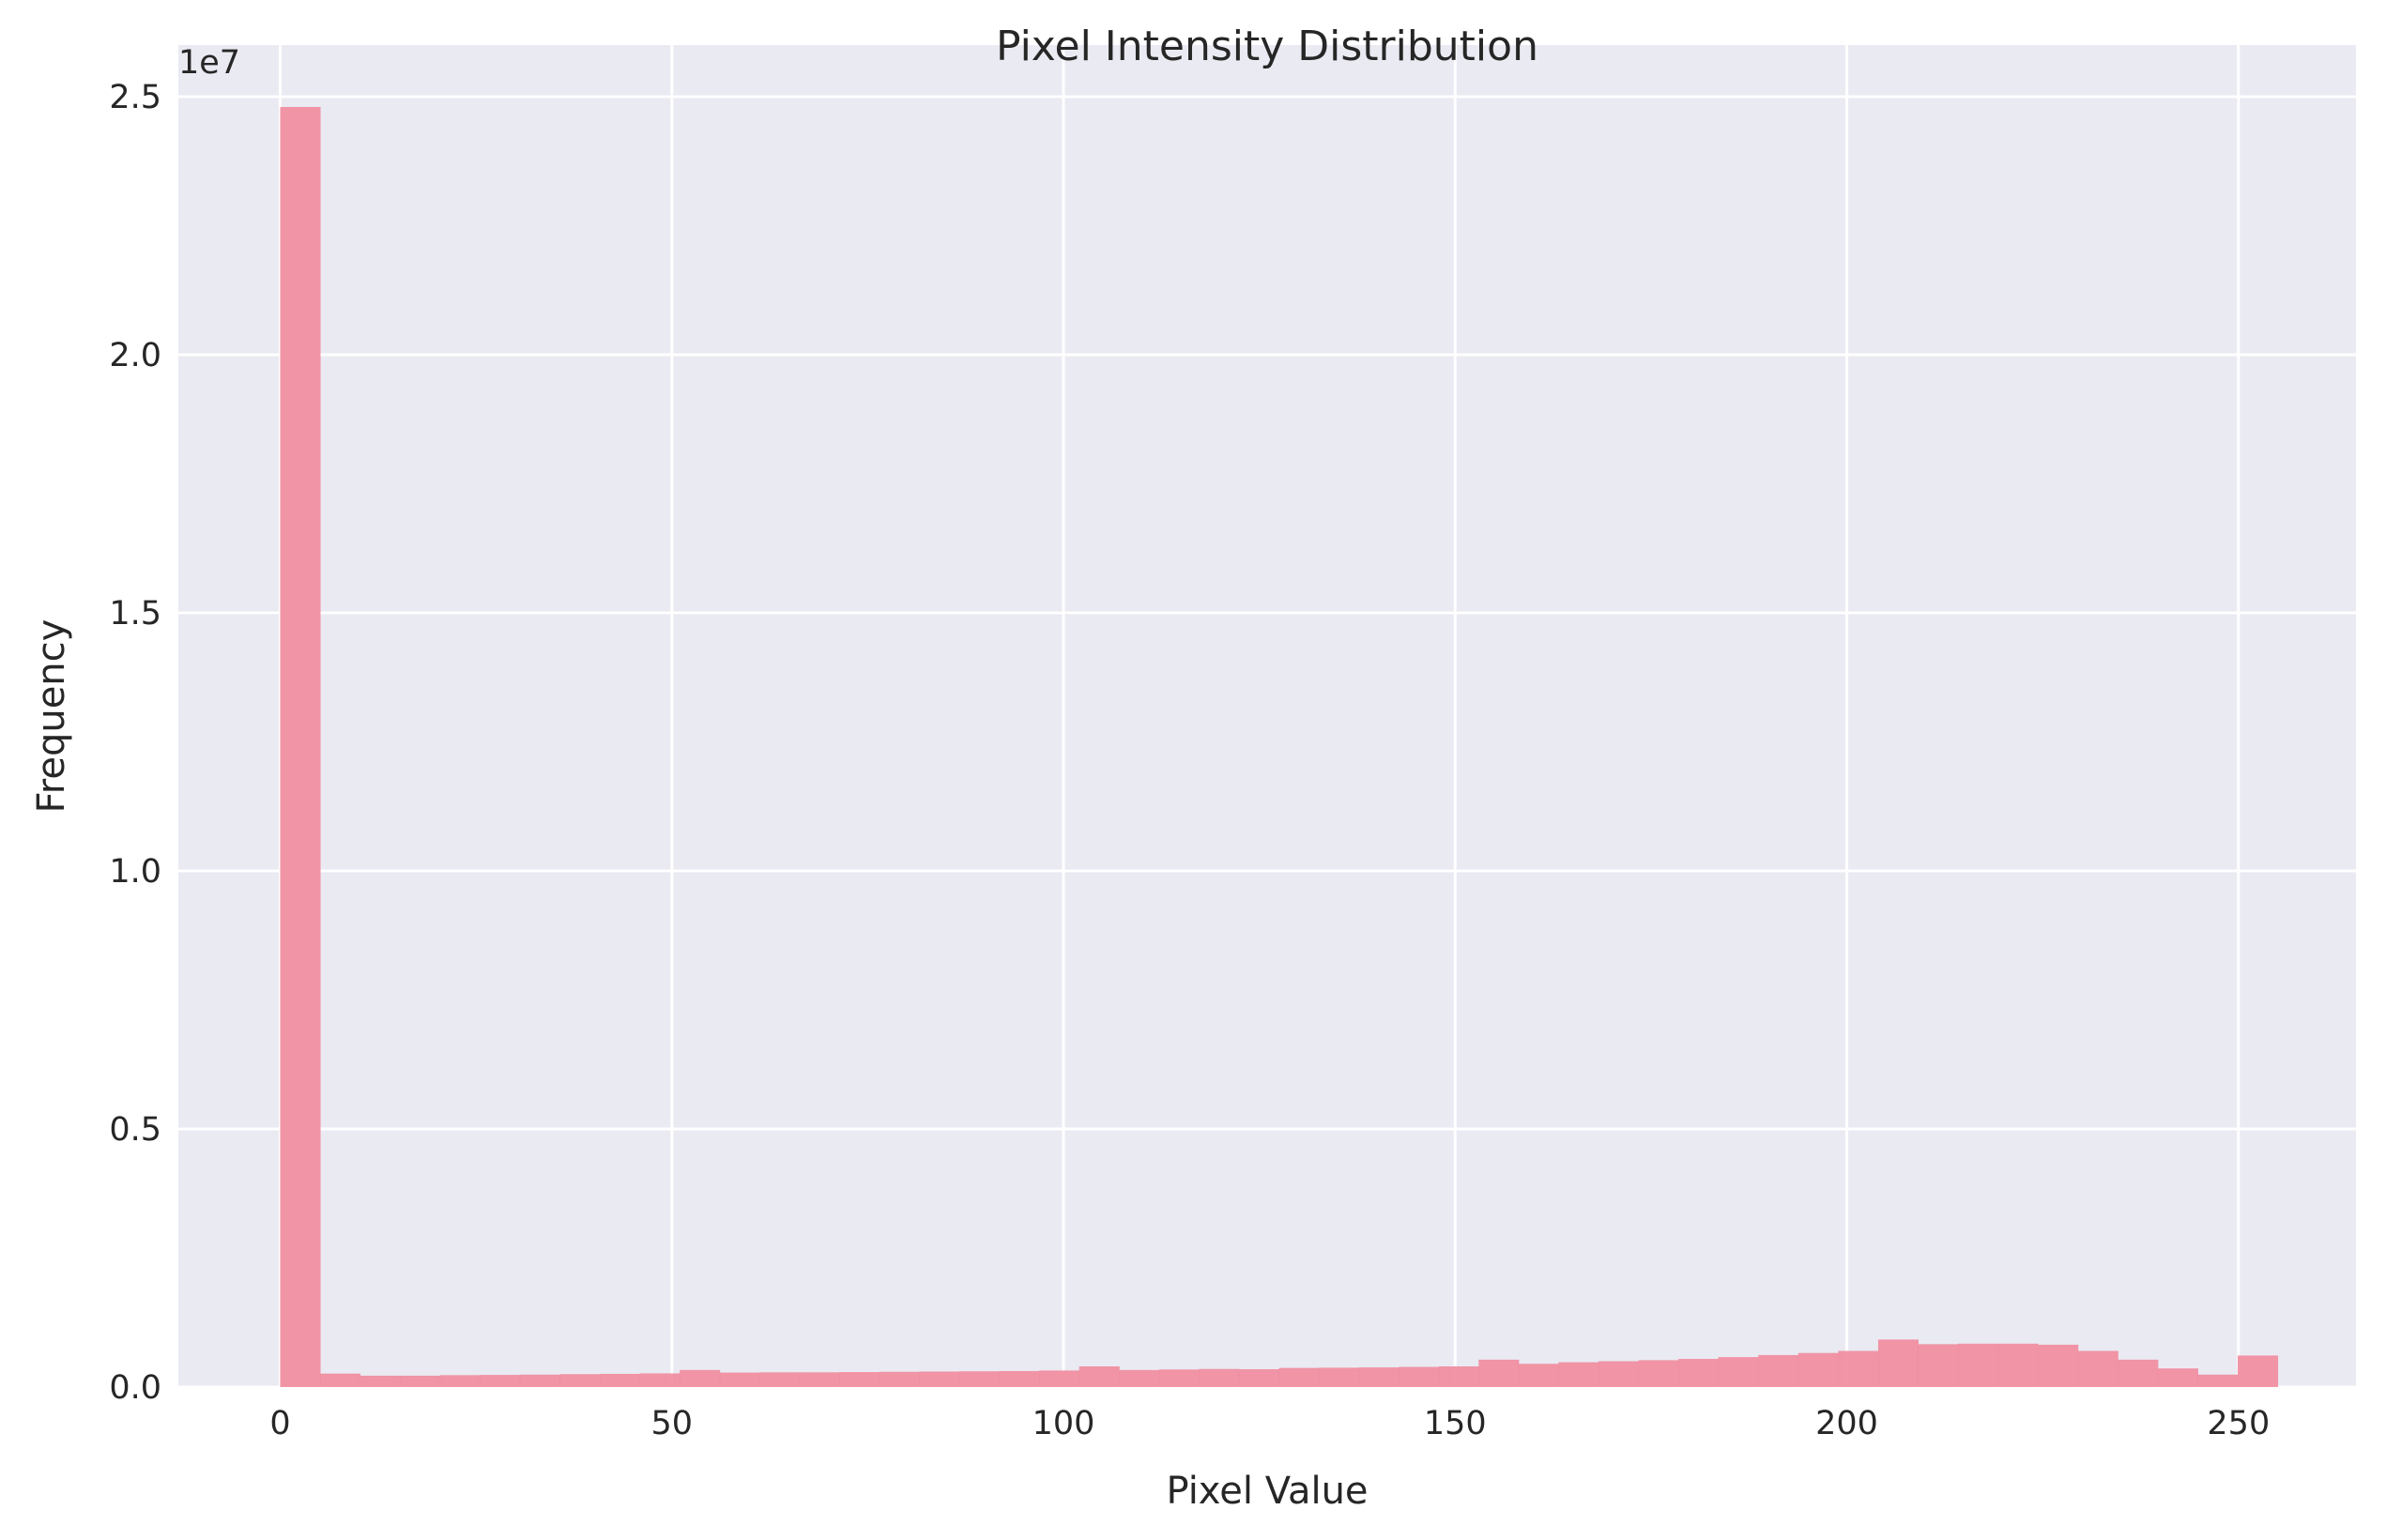 The width and height of the screenshot is (2386, 1540). I want to click on y-tick-label: 1.0, so click(135, 872).